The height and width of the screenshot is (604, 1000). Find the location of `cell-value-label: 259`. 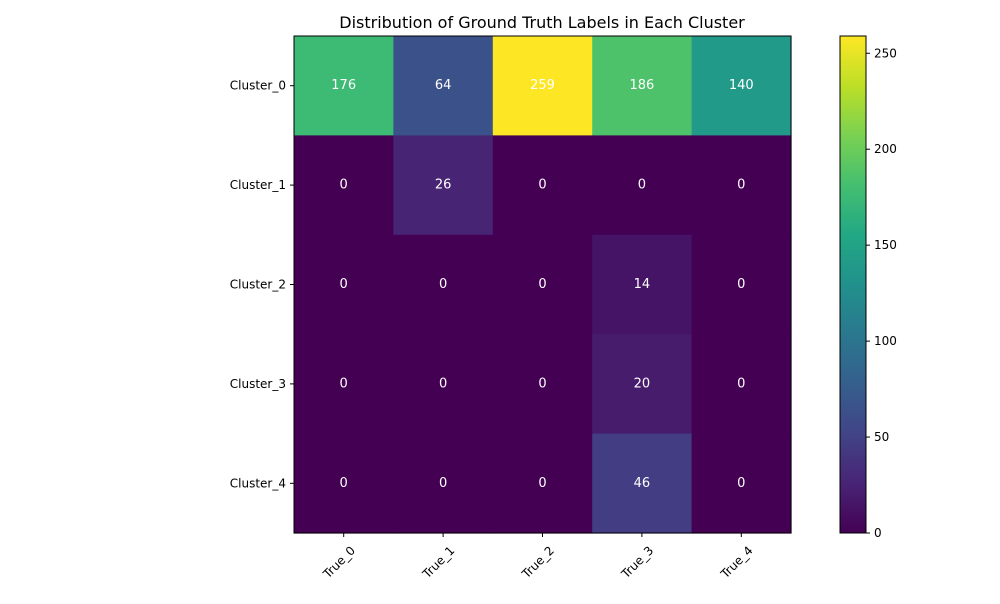

cell-value-label: 259 is located at coordinates (542, 85).